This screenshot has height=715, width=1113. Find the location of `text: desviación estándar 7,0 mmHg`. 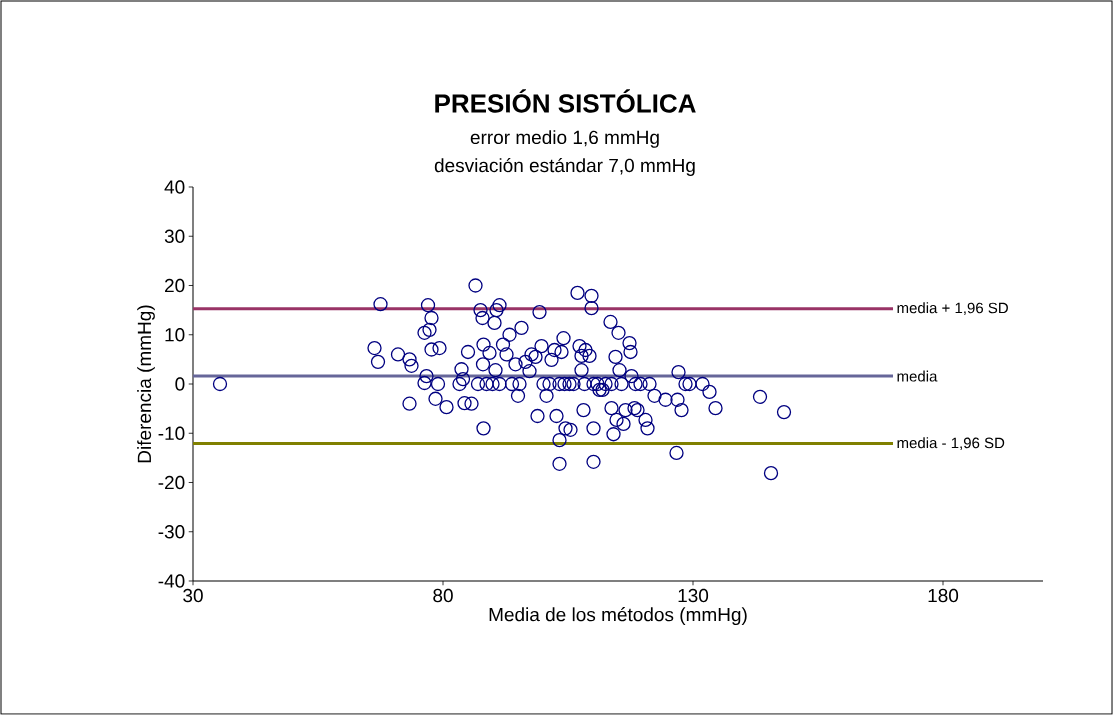

text: desviación estándar 7,0 mmHg is located at coordinates (564, 167).